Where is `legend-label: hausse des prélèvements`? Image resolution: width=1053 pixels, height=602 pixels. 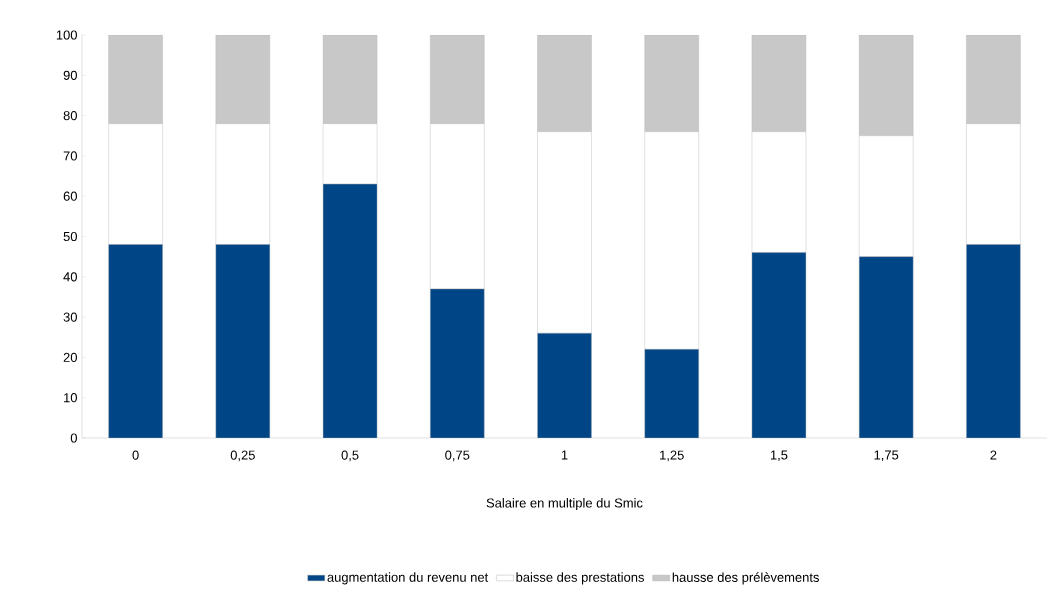 legend-label: hausse des prélèvements is located at coordinates (745, 578).